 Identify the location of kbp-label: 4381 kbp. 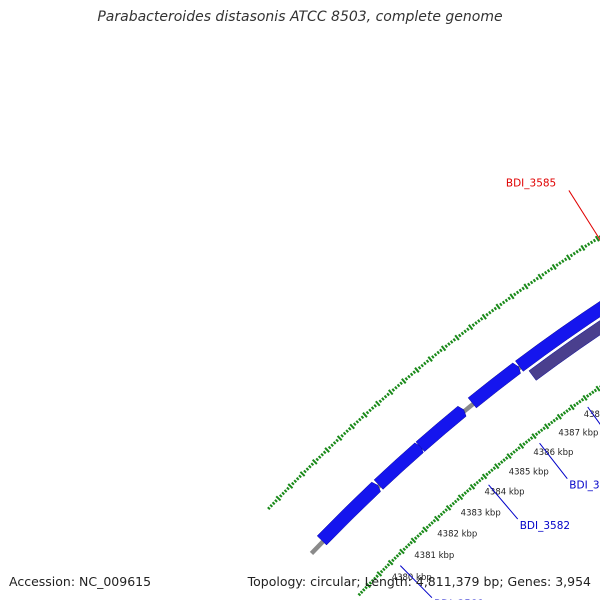
(434, 556).